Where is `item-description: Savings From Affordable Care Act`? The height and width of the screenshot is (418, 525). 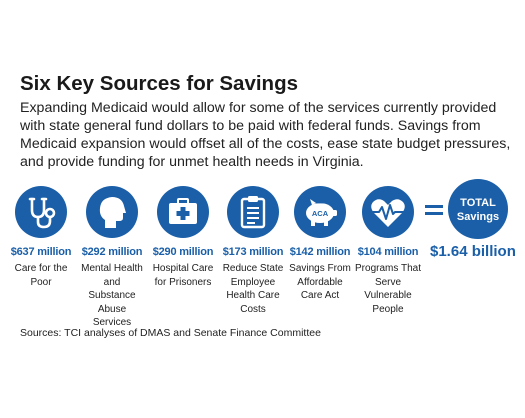
item-description: Savings From Affordable Care Act is located at coordinates (320, 282).